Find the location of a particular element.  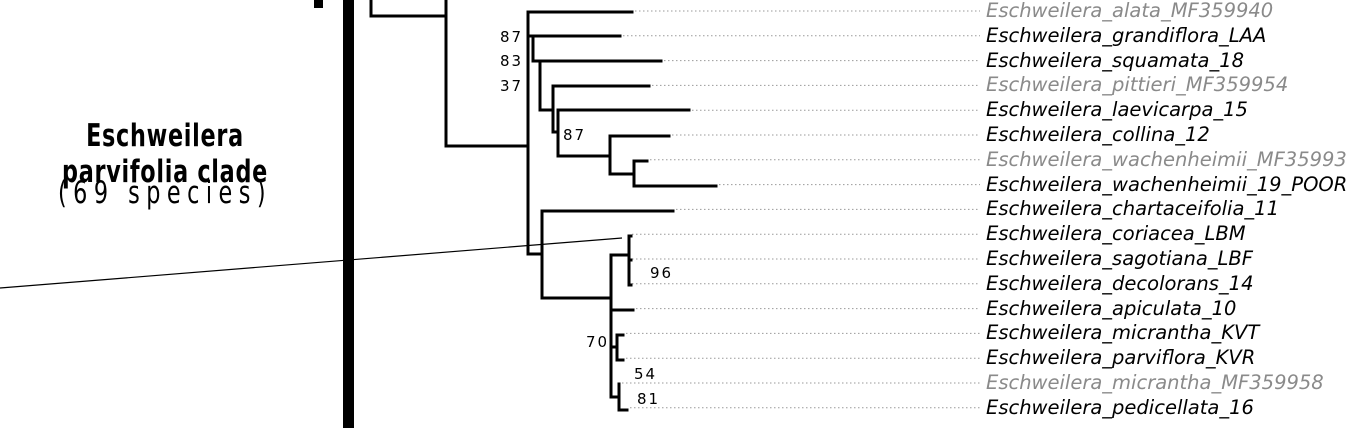

support-value: 70 is located at coordinates (598, 342).